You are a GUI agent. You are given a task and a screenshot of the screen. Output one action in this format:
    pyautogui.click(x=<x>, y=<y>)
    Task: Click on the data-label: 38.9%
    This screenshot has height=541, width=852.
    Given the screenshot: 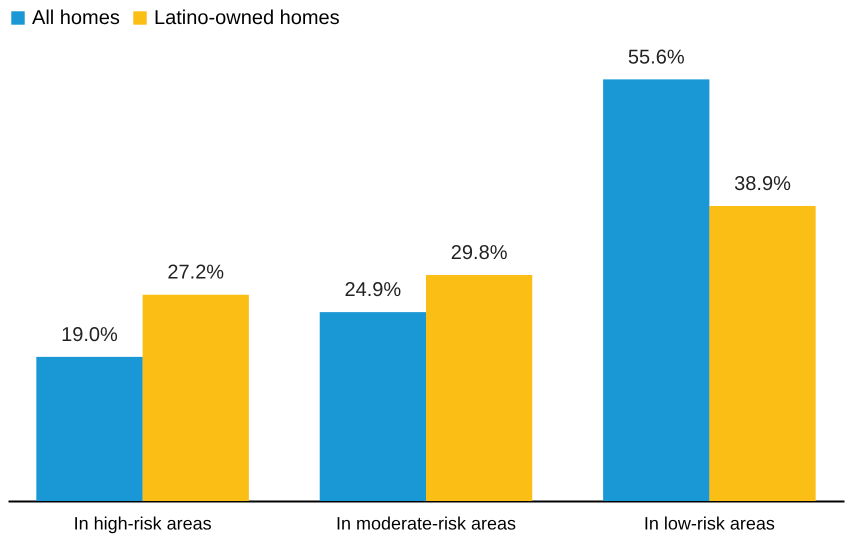 What is the action you would take?
    pyautogui.click(x=763, y=184)
    